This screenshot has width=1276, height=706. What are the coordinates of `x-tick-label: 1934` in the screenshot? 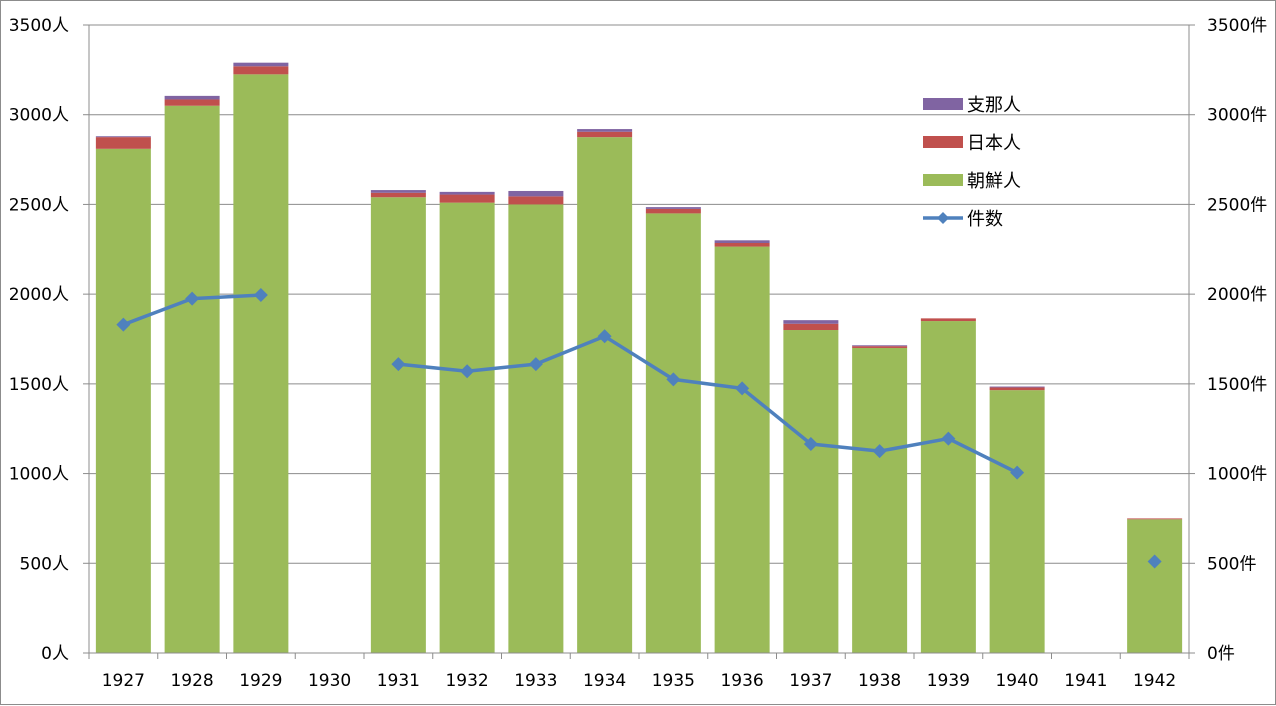 It's located at (604, 681).